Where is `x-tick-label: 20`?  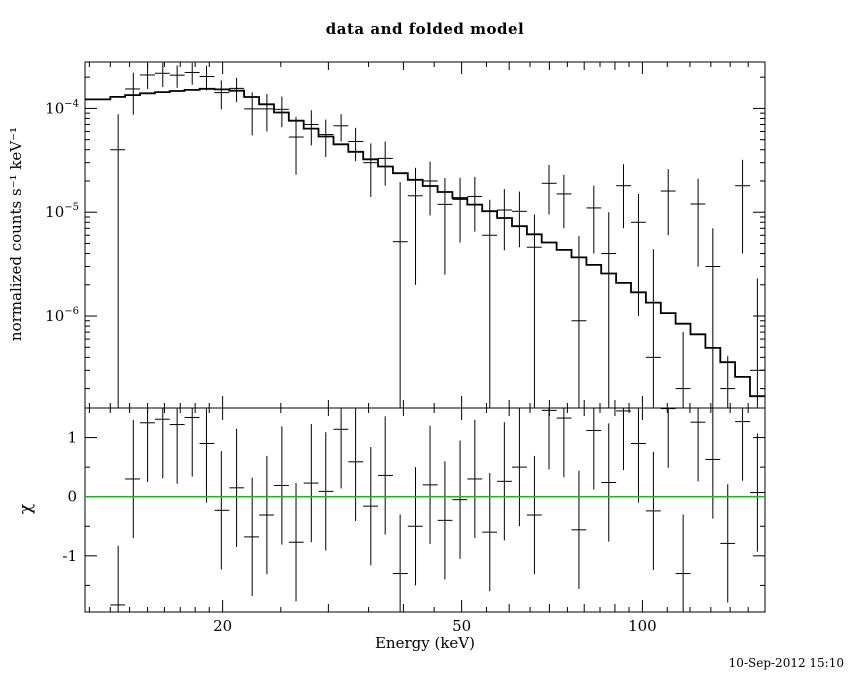
x-tick-label: 20 is located at coordinates (222, 626).